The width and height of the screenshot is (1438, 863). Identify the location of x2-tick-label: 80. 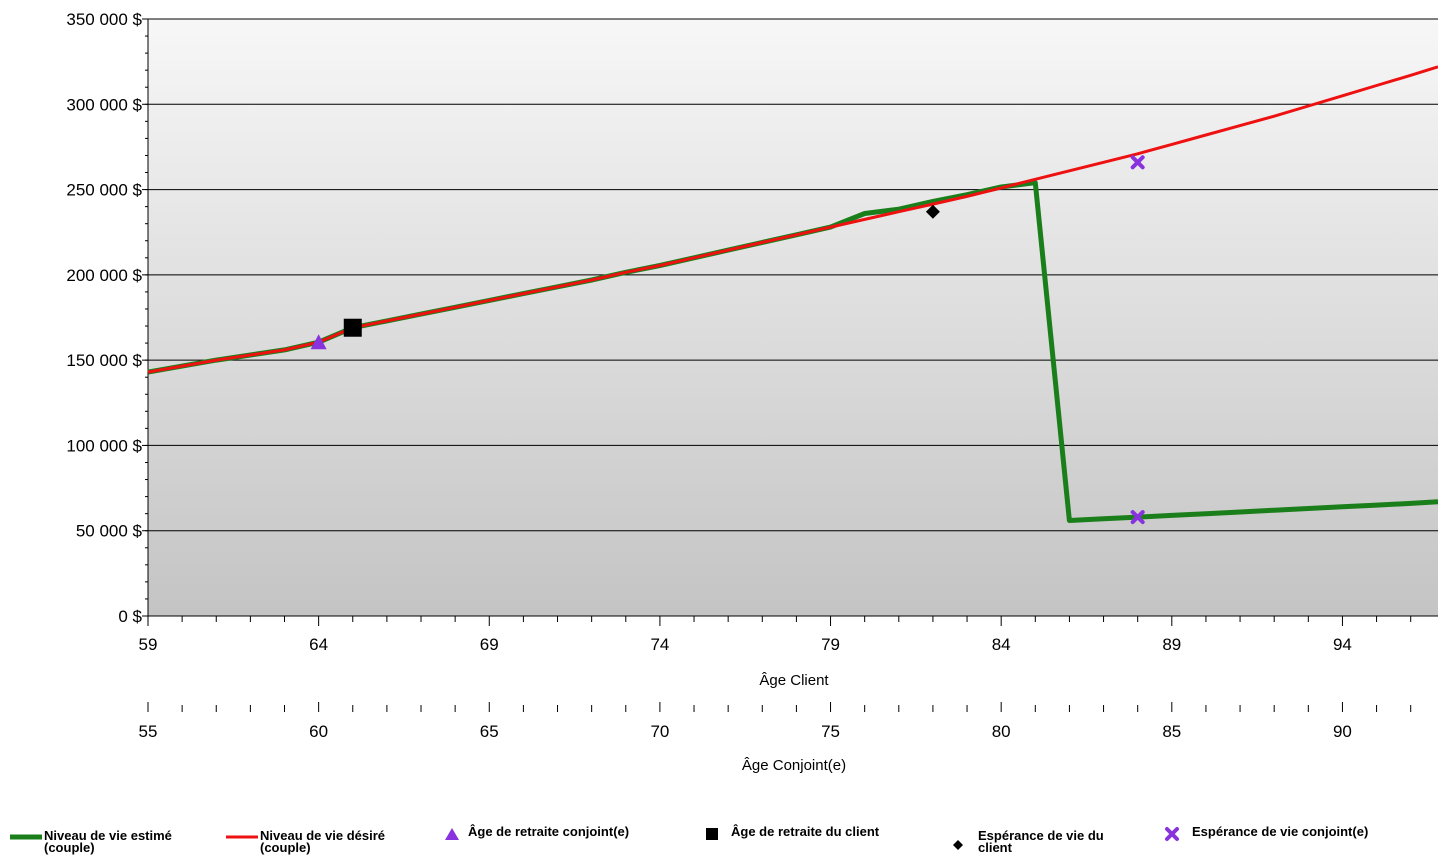
(1001, 731).